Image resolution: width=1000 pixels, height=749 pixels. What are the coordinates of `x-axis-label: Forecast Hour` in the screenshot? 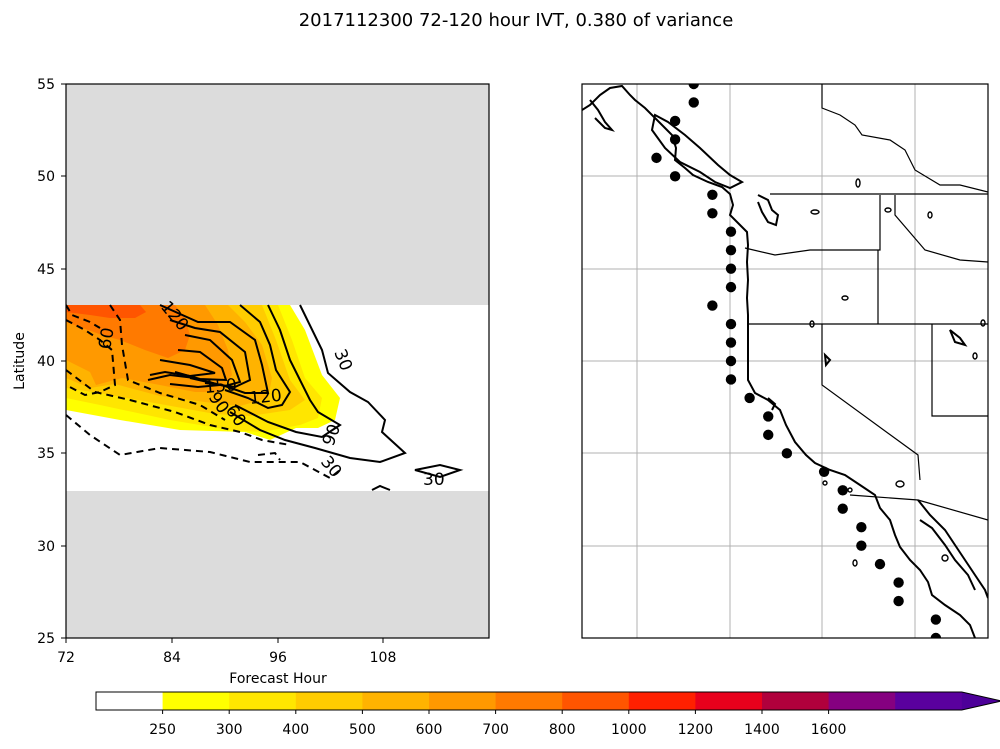 It's located at (278, 679).